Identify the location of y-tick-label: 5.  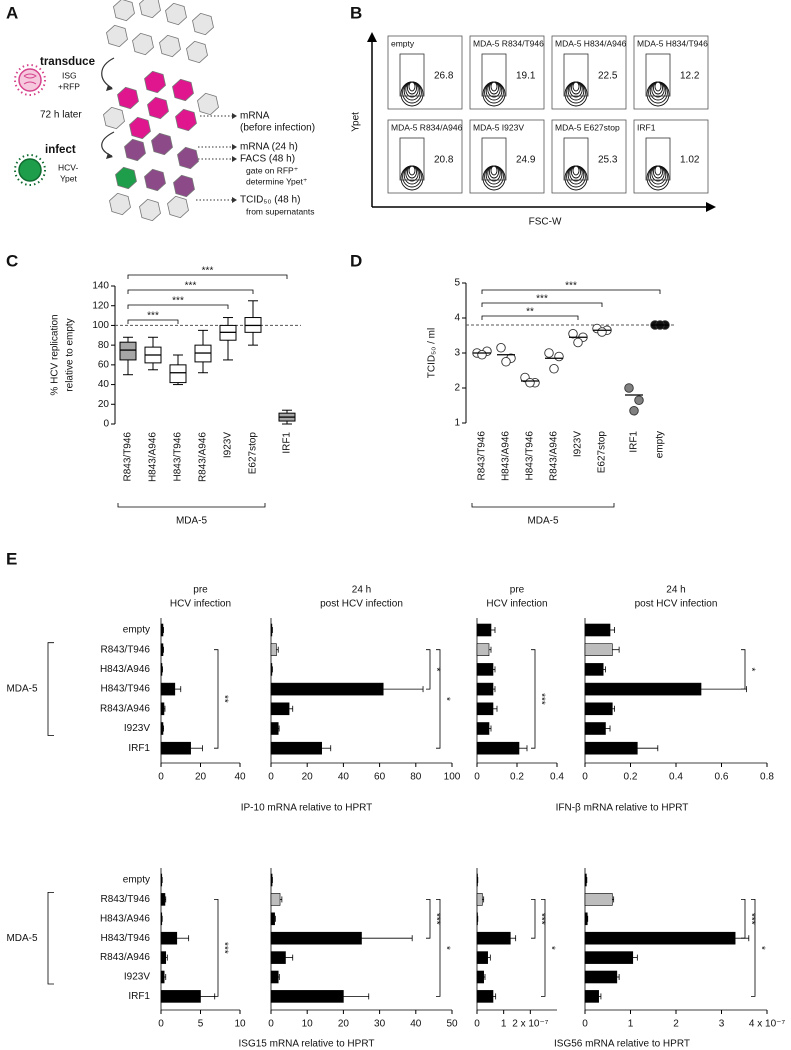
(457, 283).